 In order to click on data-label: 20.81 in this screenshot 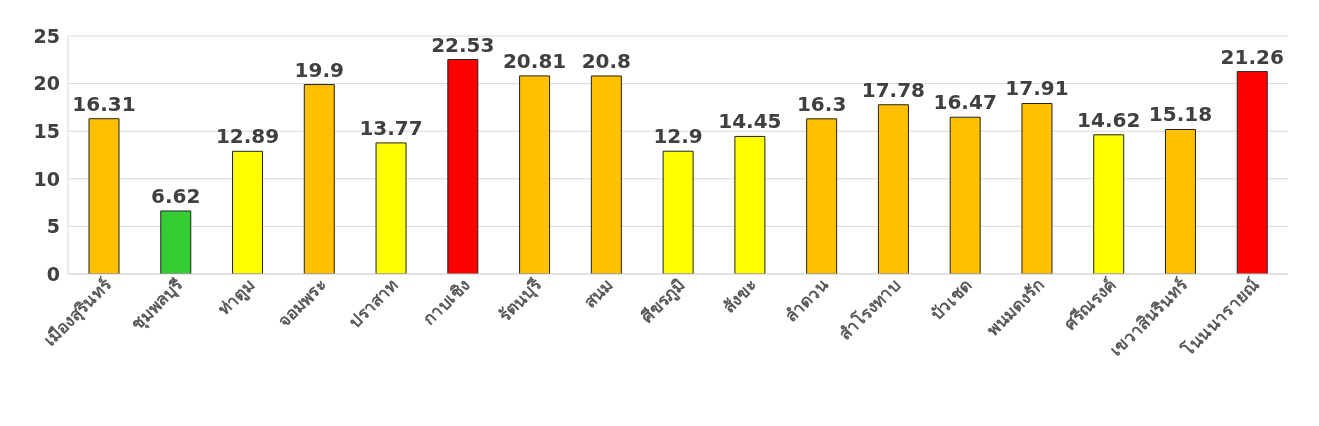, I will do `click(534, 60)`.